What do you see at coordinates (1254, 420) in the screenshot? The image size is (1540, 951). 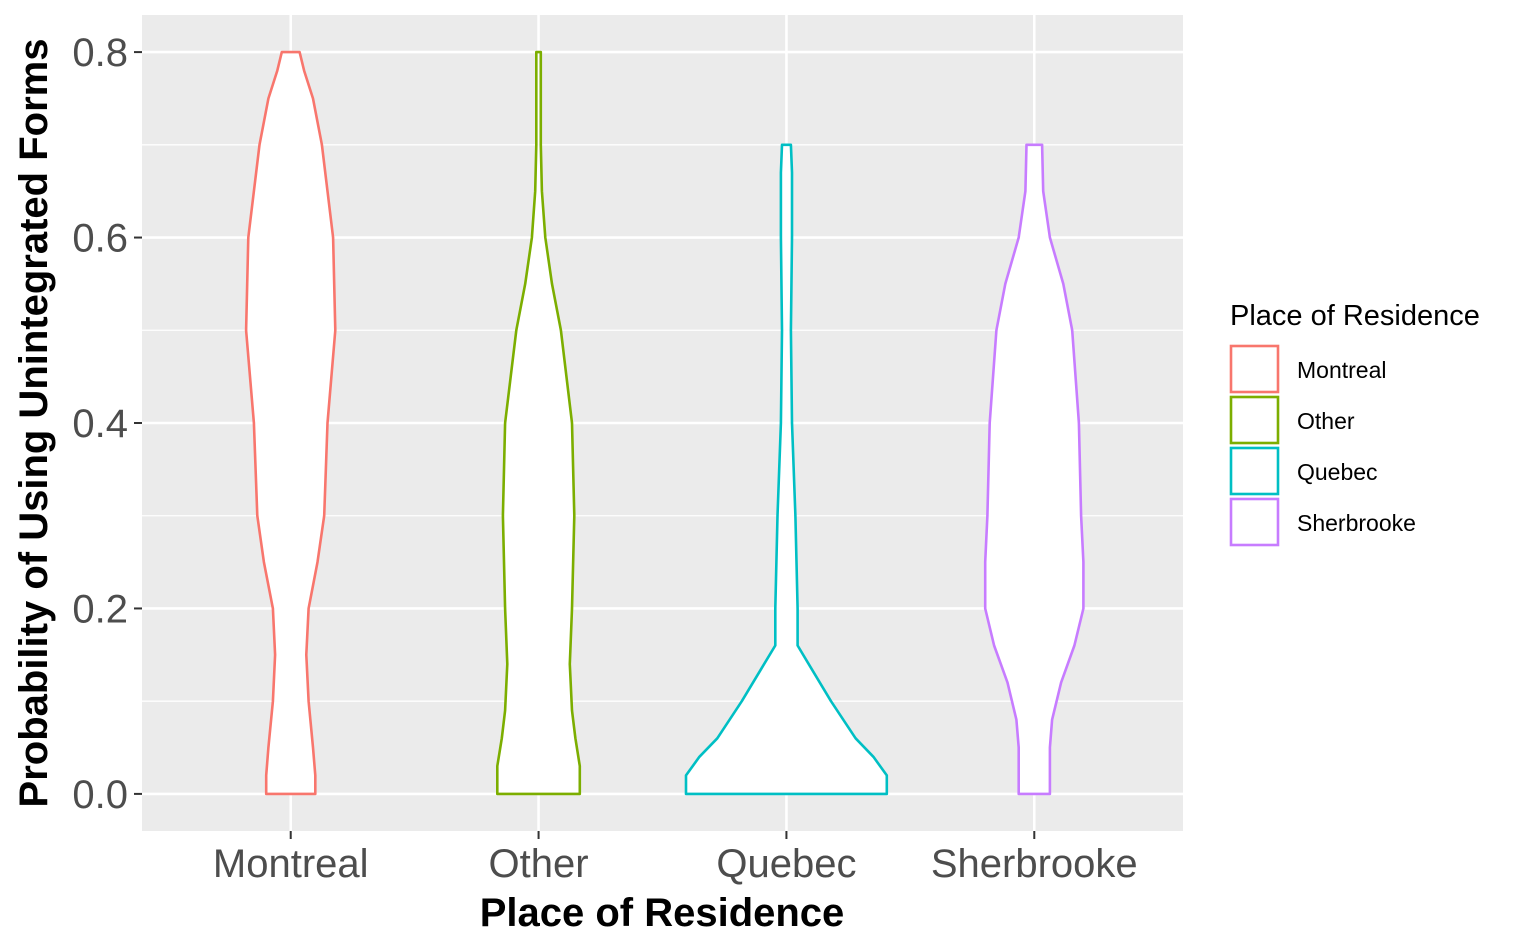 I see `legend-key-other` at bounding box center [1254, 420].